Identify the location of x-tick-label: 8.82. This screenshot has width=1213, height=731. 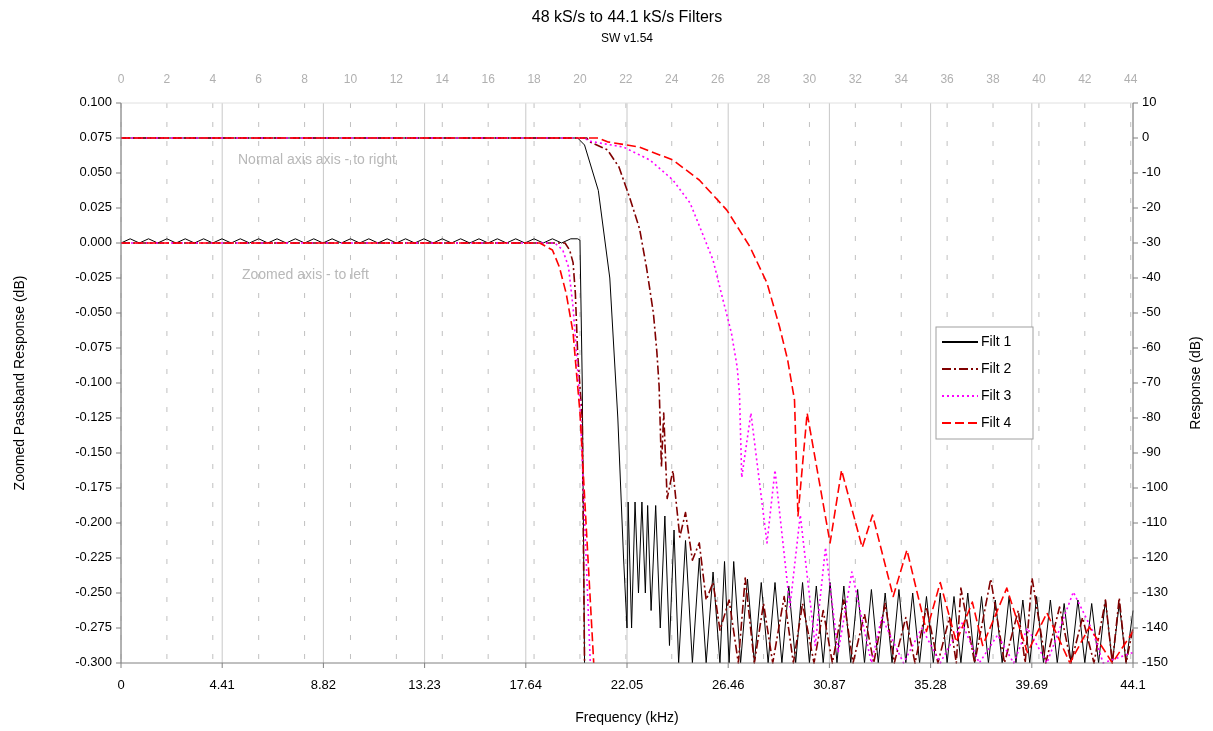
(323, 684).